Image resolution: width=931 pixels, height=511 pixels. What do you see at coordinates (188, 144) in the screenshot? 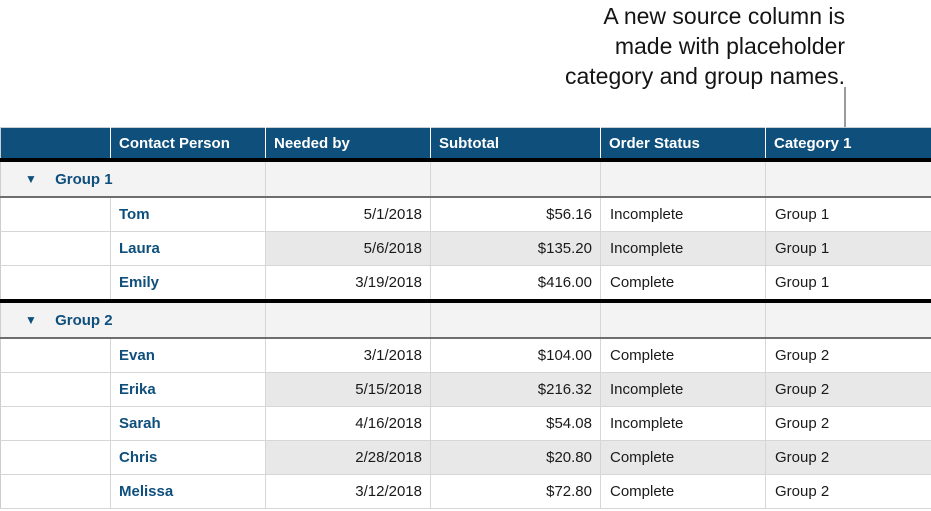
I see `header-cell-contact-person: Contact Person` at bounding box center [188, 144].